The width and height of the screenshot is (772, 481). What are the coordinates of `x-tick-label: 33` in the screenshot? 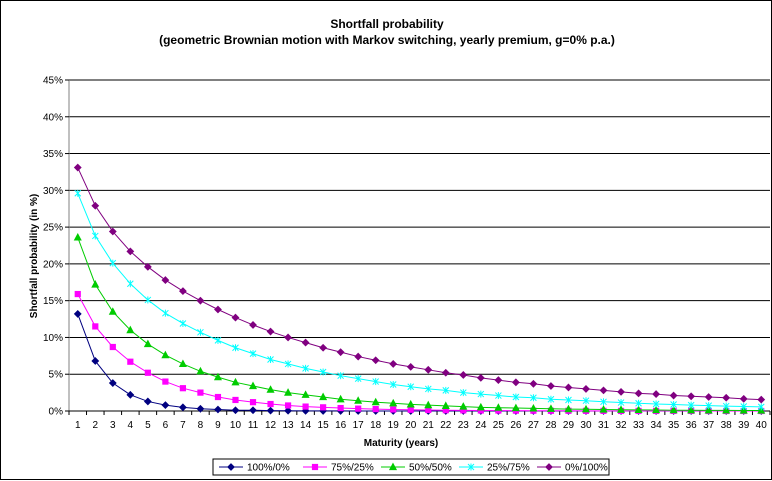 It's located at (639, 425).